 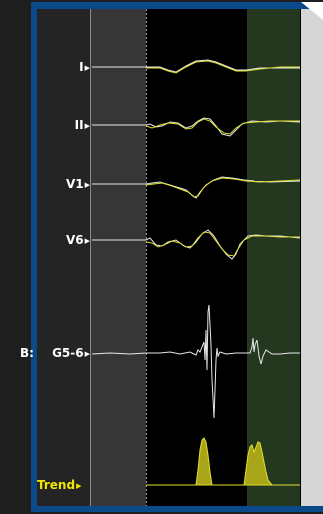 What do you see at coordinates (56, 485) in the screenshot?
I see `channel-label-text: Trend` at bounding box center [56, 485].